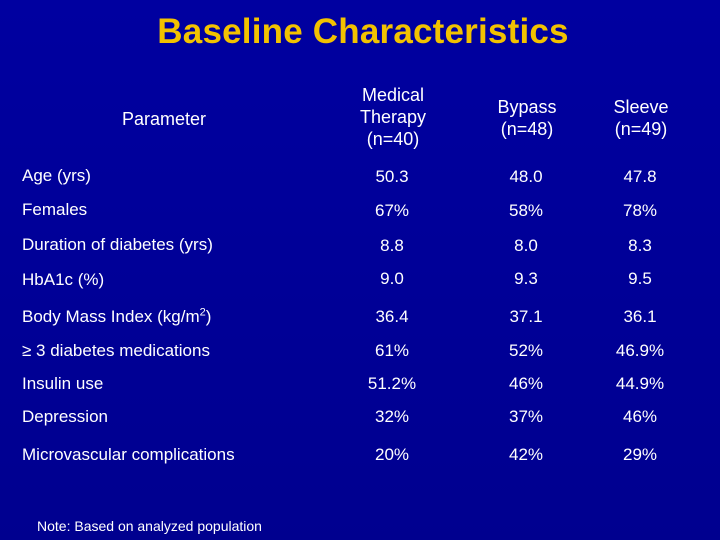 The width and height of the screenshot is (720, 540). Describe the element at coordinates (526, 383) in the screenshot. I see `cell-bypass: 46%` at that location.